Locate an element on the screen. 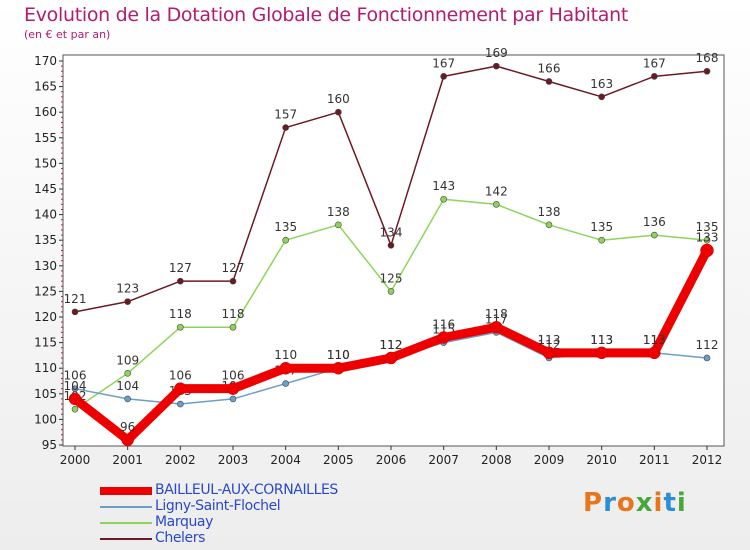 Image resolution: width=750 pixels, height=550 pixels. y-tick-label: 100 is located at coordinates (45, 419).